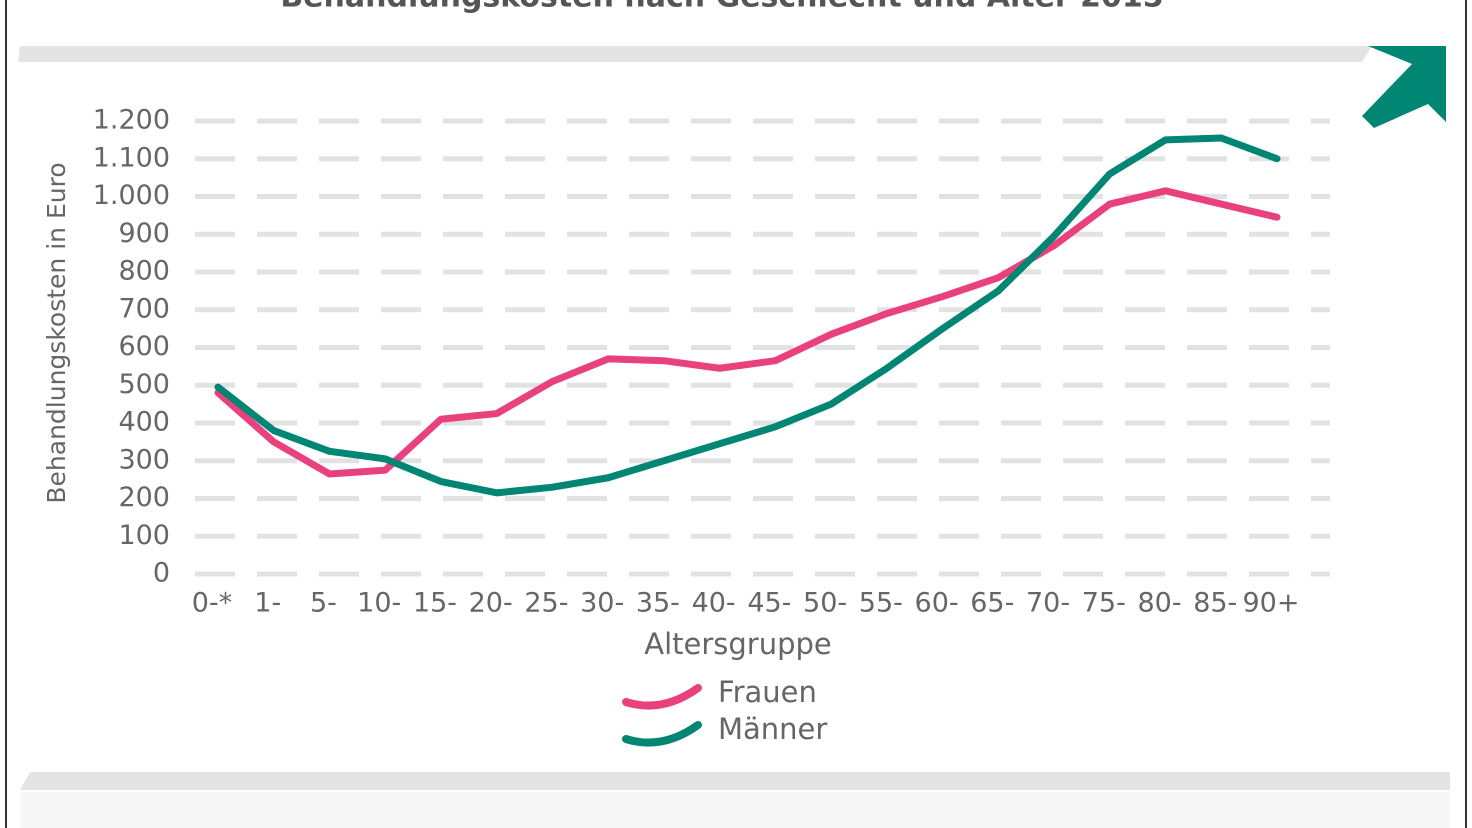 This screenshot has width=1472, height=828. What do you see at coordinates (144, 384) in the screenshot?
I see `y-tick-label: 500` at bounding box center [144, 384].